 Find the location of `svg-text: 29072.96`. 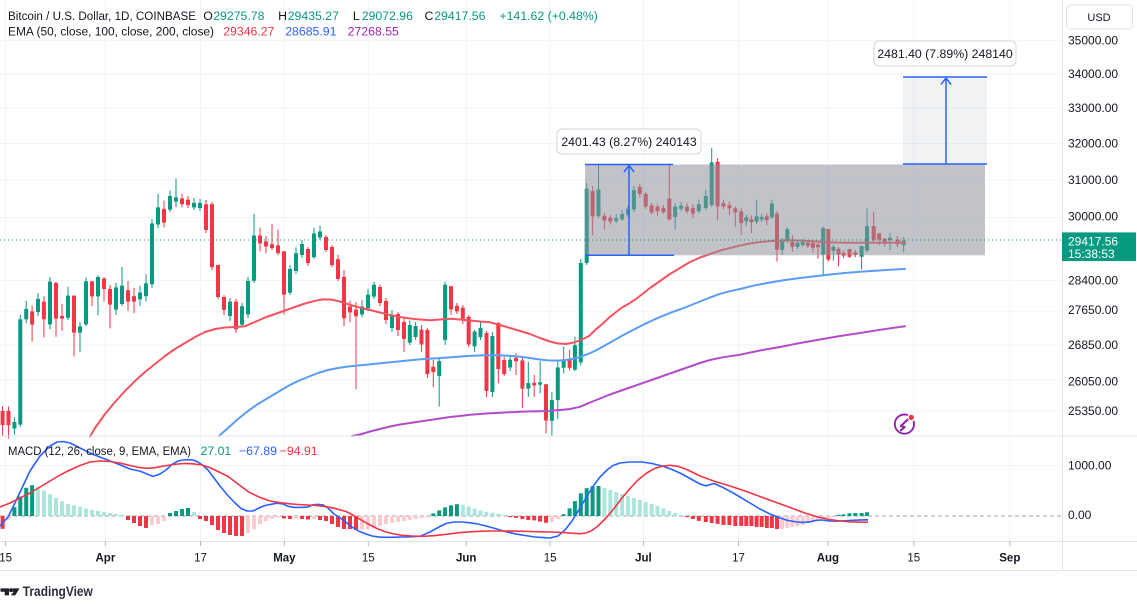

svg-text: 29072.96 is located at coordinates (387, 16).